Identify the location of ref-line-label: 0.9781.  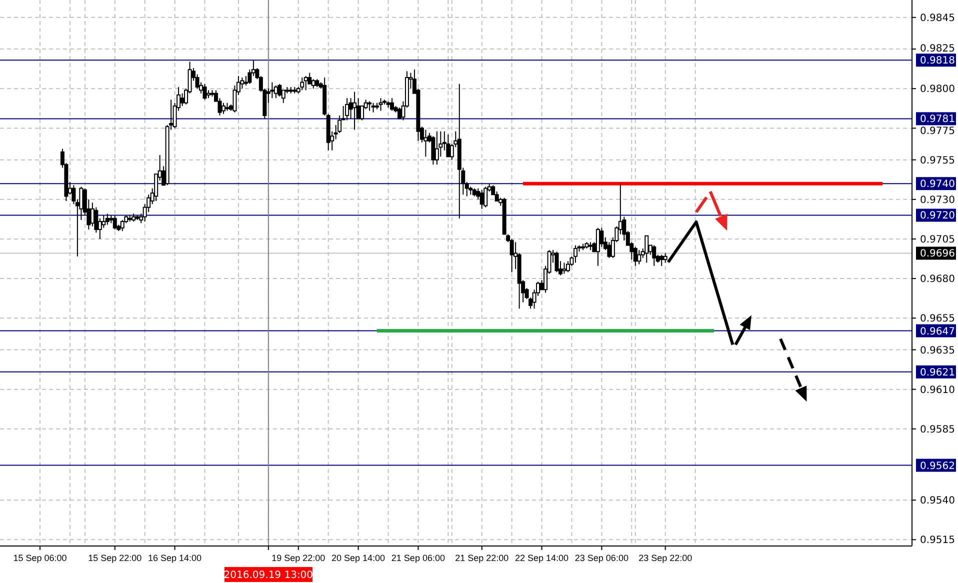
(937, 120).